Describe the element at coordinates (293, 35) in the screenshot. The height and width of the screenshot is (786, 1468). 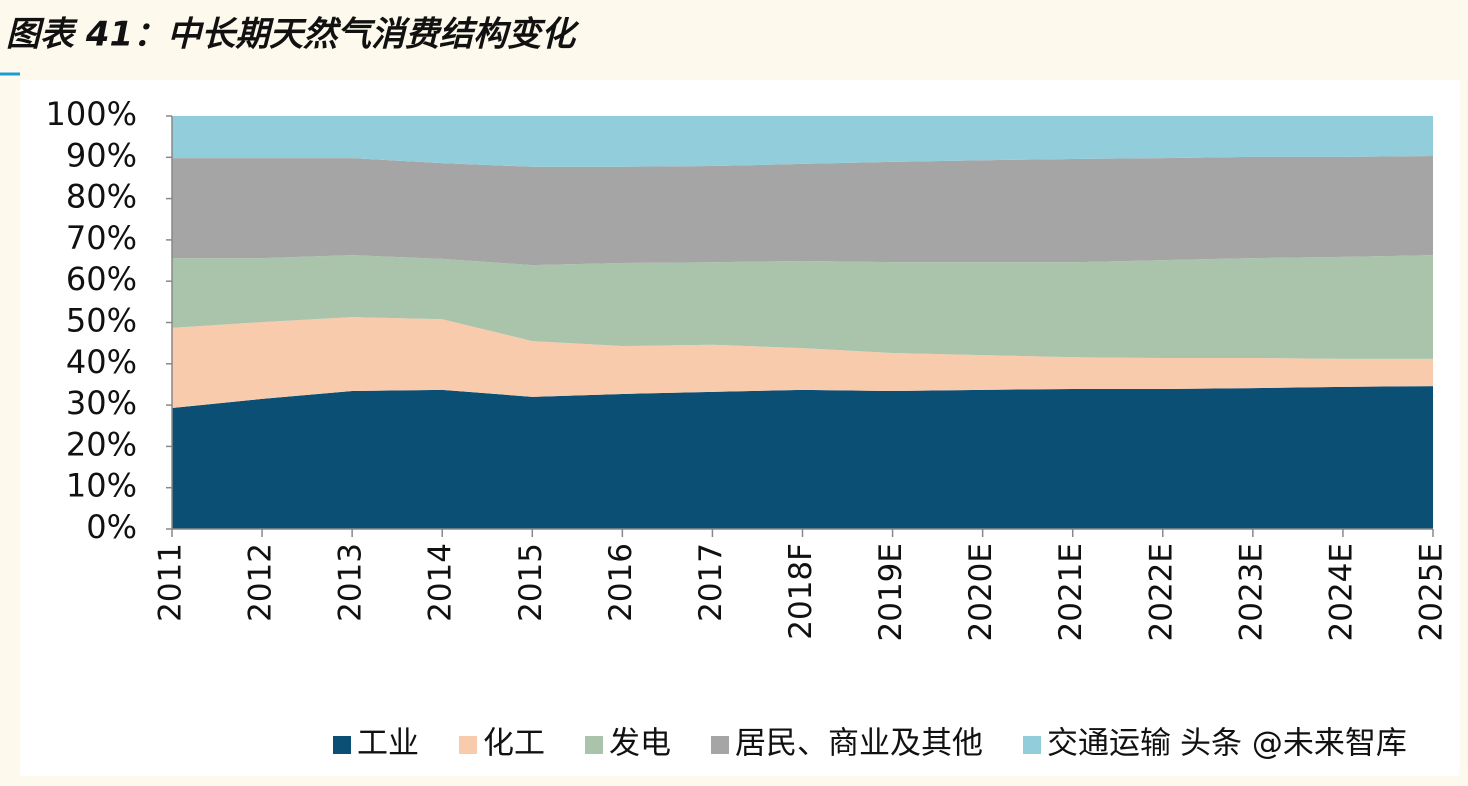
I see `chart-title: 图表 41：中长期天然气消费结构变化` at that location.